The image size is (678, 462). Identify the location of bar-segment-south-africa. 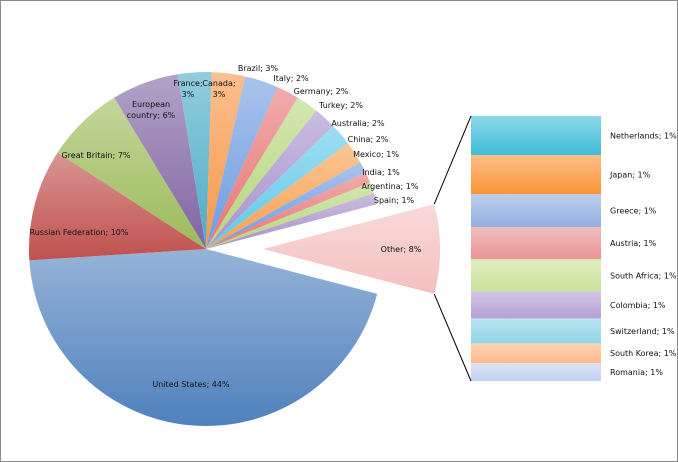
(536, 275).